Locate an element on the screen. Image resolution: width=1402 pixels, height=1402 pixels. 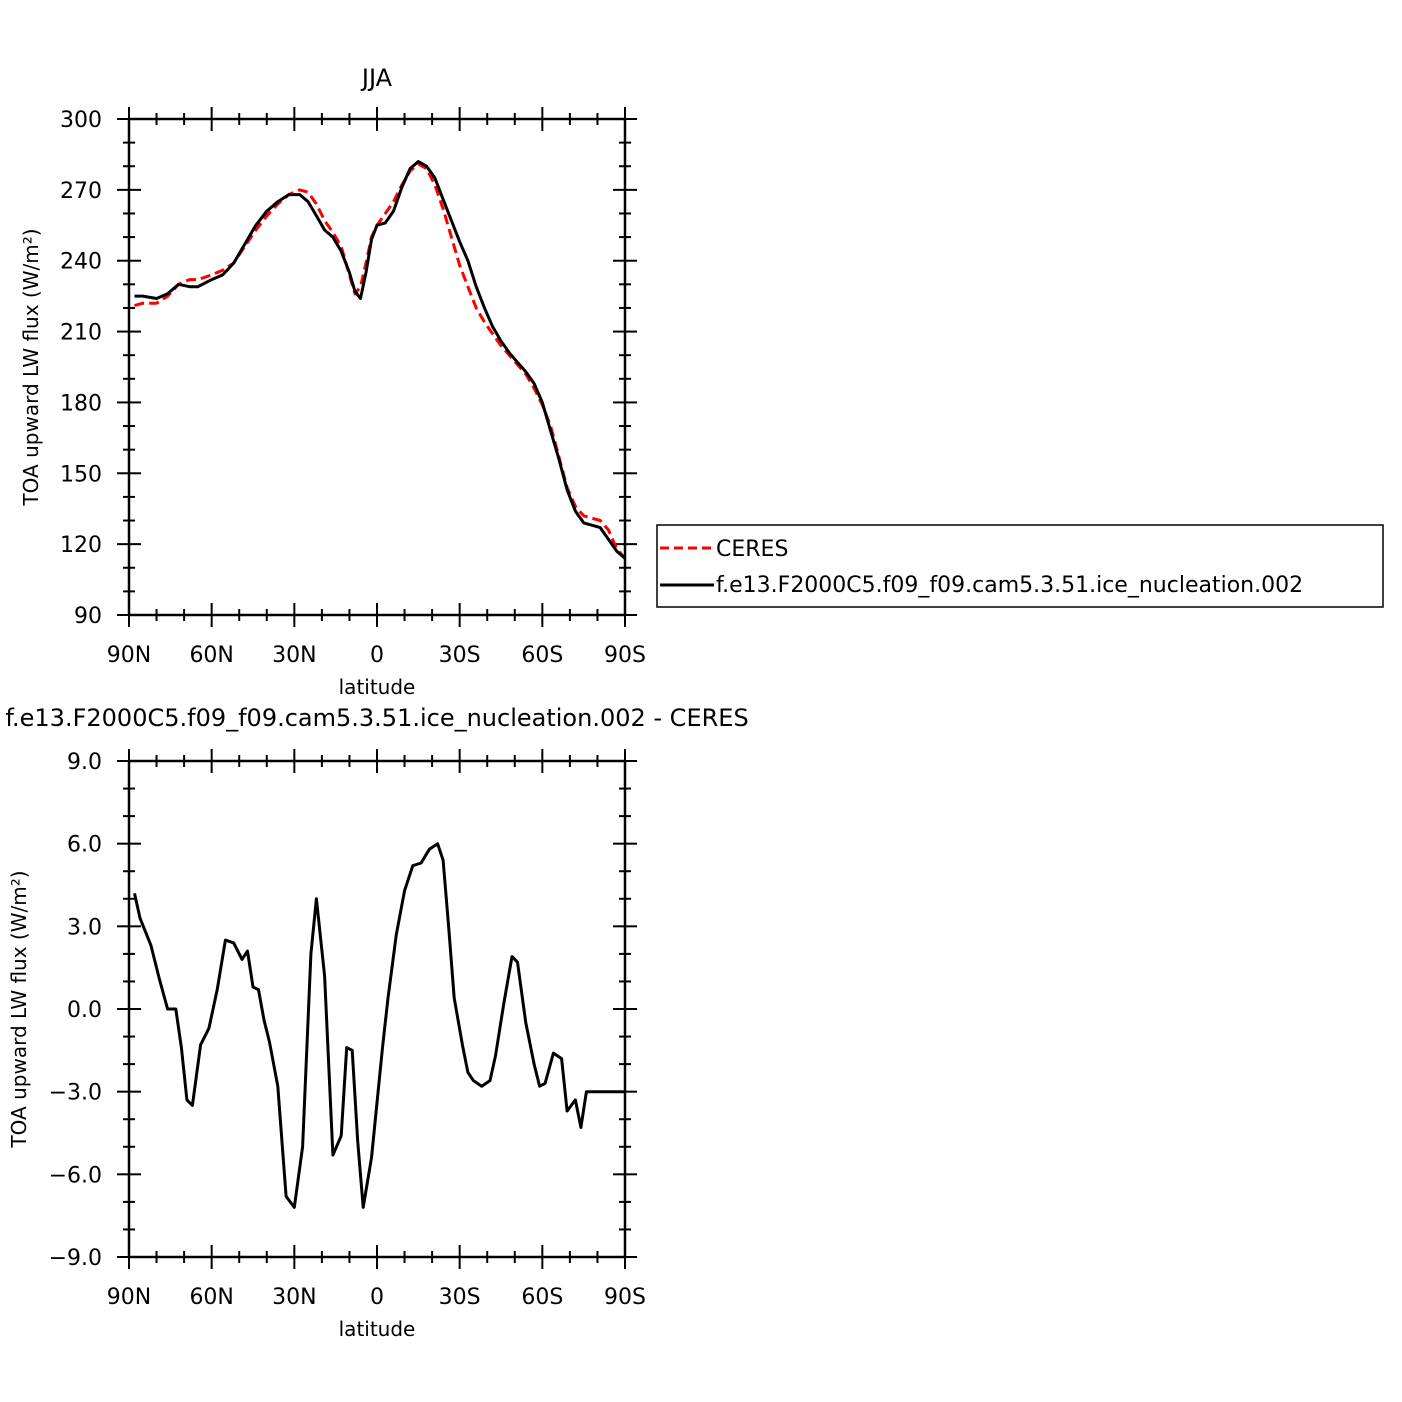
top-y-tick-label: 270 is located at coordinates (81, 191).